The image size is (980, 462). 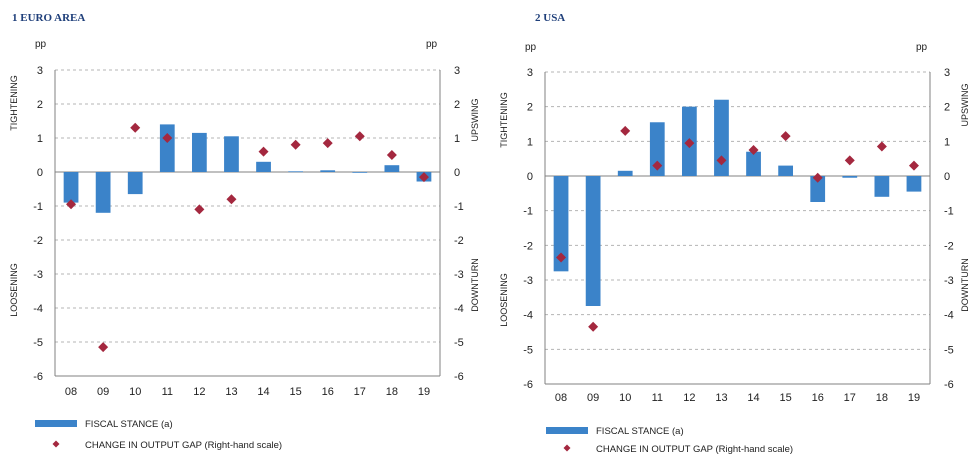 What do you see at coordinates (530, 73) in the screenshot?
I see `left-tick-label: 3` at bounding box center [530, 73].